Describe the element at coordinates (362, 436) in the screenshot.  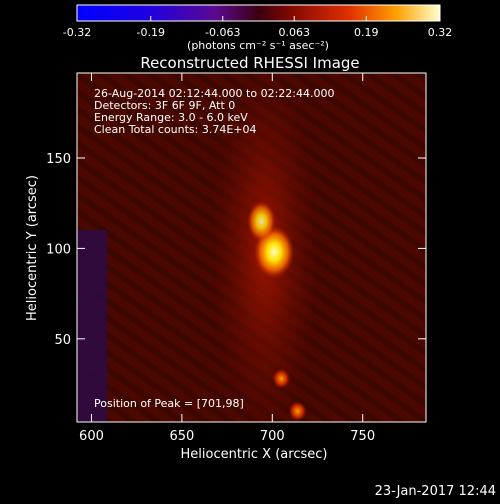
I see `x-tick-label: 750` at that location.